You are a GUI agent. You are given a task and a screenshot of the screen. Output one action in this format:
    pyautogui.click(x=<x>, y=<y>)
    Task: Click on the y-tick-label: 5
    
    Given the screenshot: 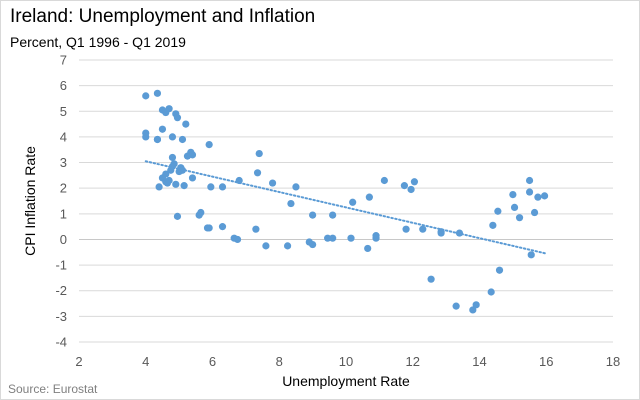 What is the action you would take?
    pyautogui.click(x=63, y=111)
    